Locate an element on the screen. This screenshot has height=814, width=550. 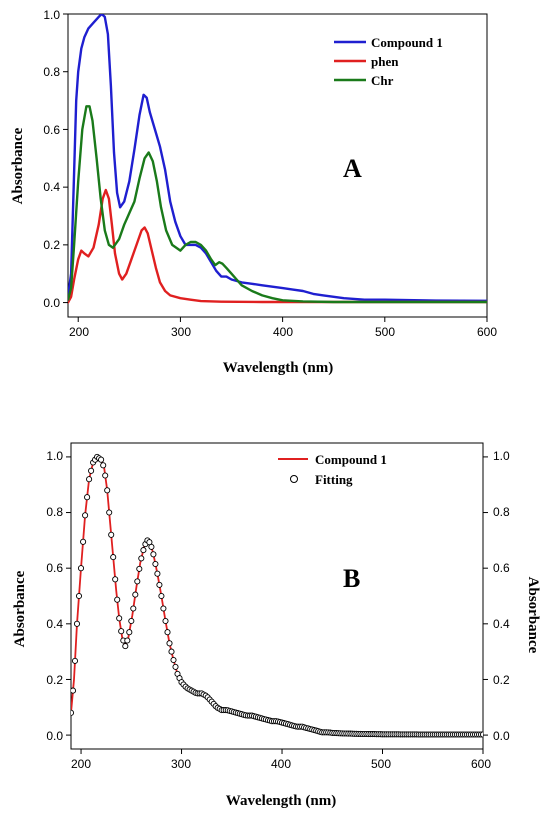
panel-a-xtick-1: 300 is located at coordinates (181, 332).